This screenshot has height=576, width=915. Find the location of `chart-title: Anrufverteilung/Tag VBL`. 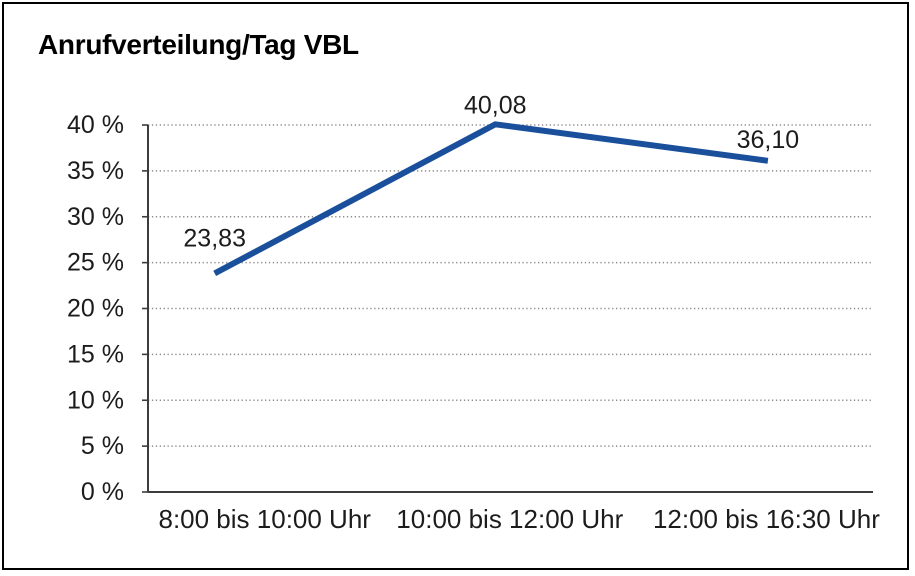

chart-title: Anrufverteilung/Tag VBL is located at coordinates (198, 44).